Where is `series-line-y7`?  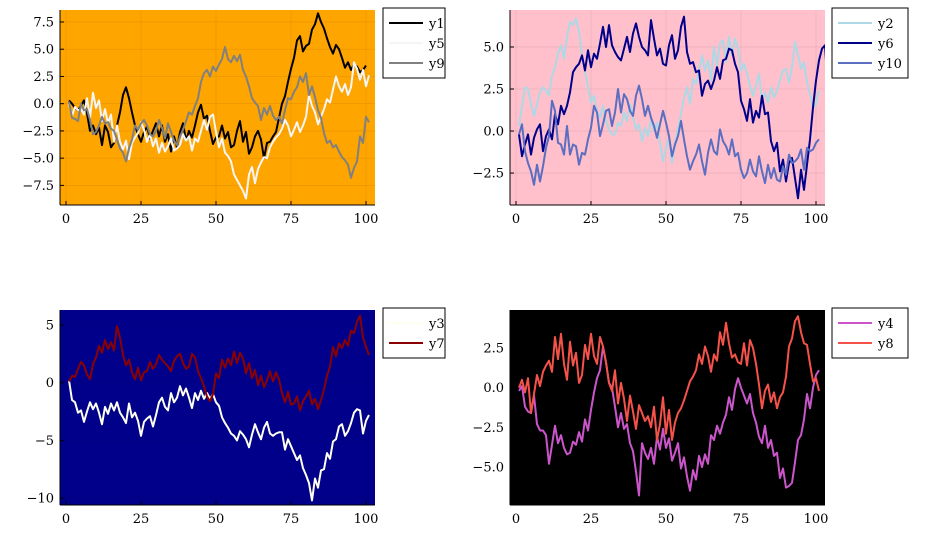 series-line-y7 is located at coordinates (219, 363).